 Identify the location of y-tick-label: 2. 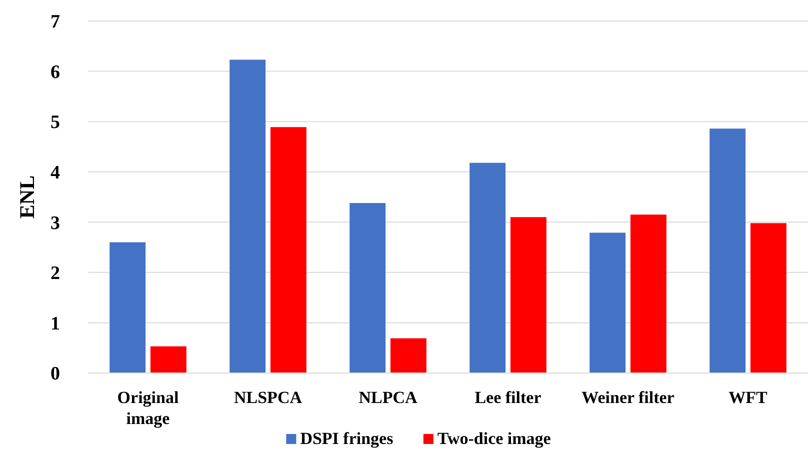
(55, 273).